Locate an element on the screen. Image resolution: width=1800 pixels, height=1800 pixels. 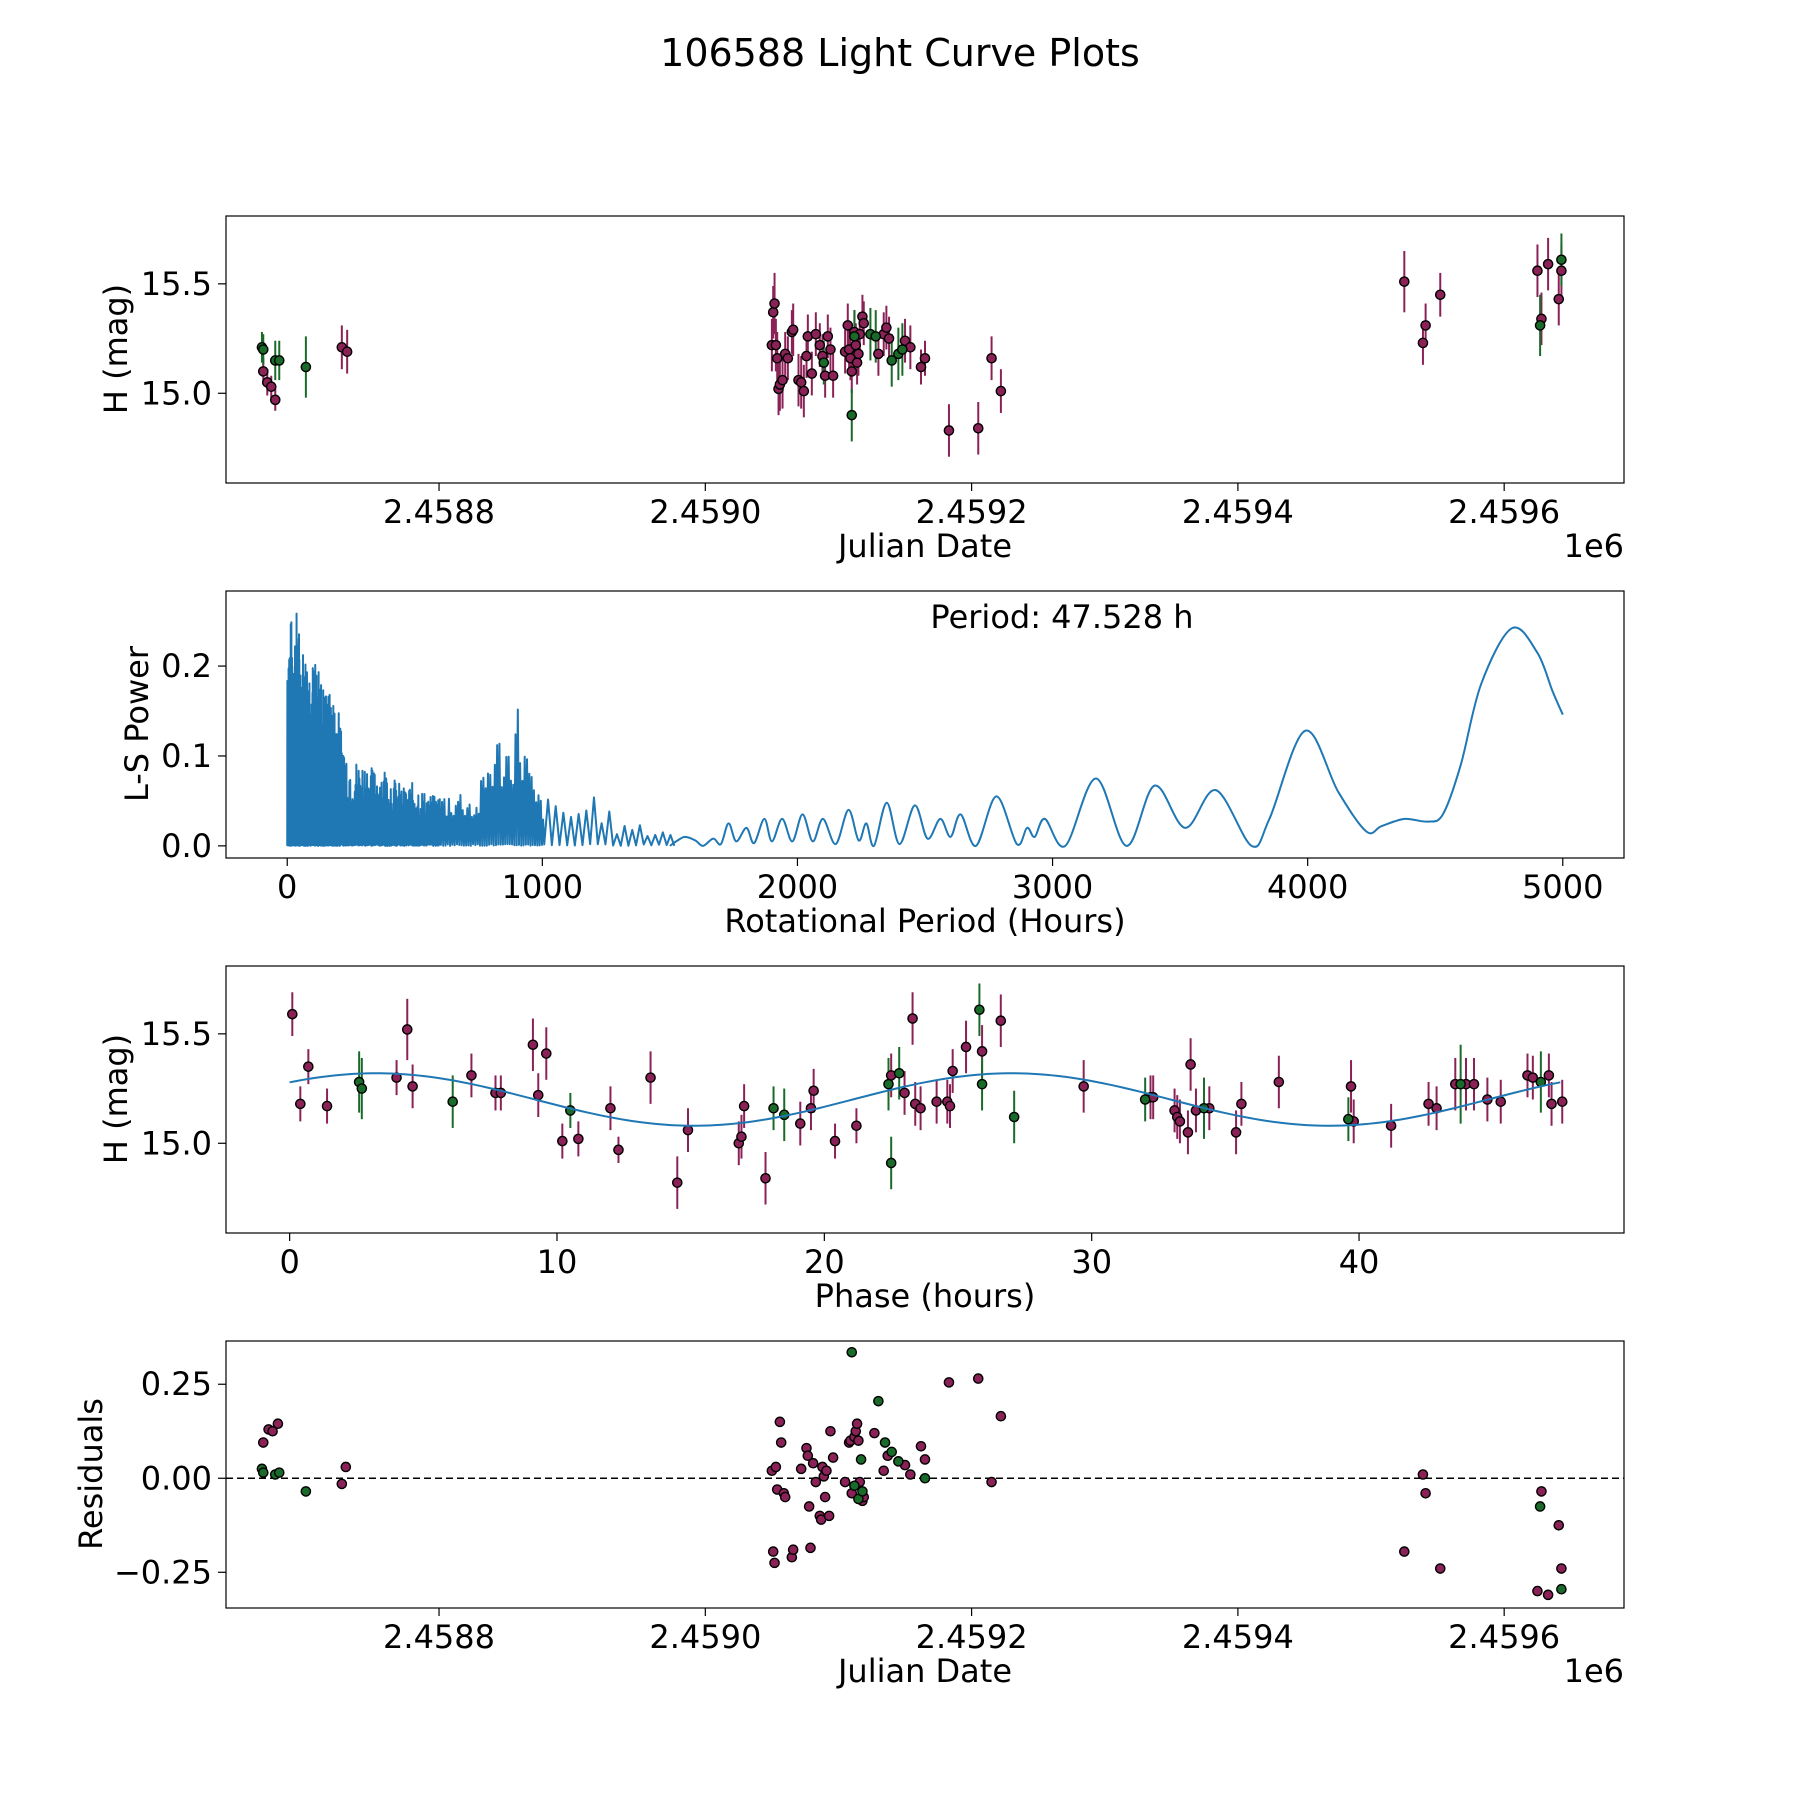
periodogram-ylabel: L-S Power is located at coordinates (137, 723).